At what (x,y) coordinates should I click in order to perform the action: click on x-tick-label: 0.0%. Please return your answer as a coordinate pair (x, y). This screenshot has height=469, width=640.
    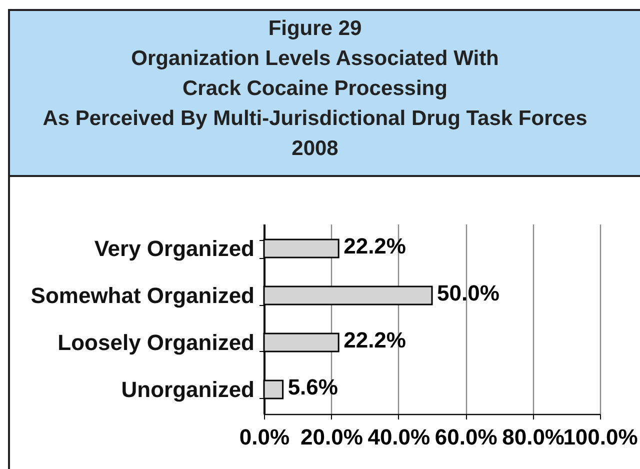
    Looking at the image, I should click on (264, 437).